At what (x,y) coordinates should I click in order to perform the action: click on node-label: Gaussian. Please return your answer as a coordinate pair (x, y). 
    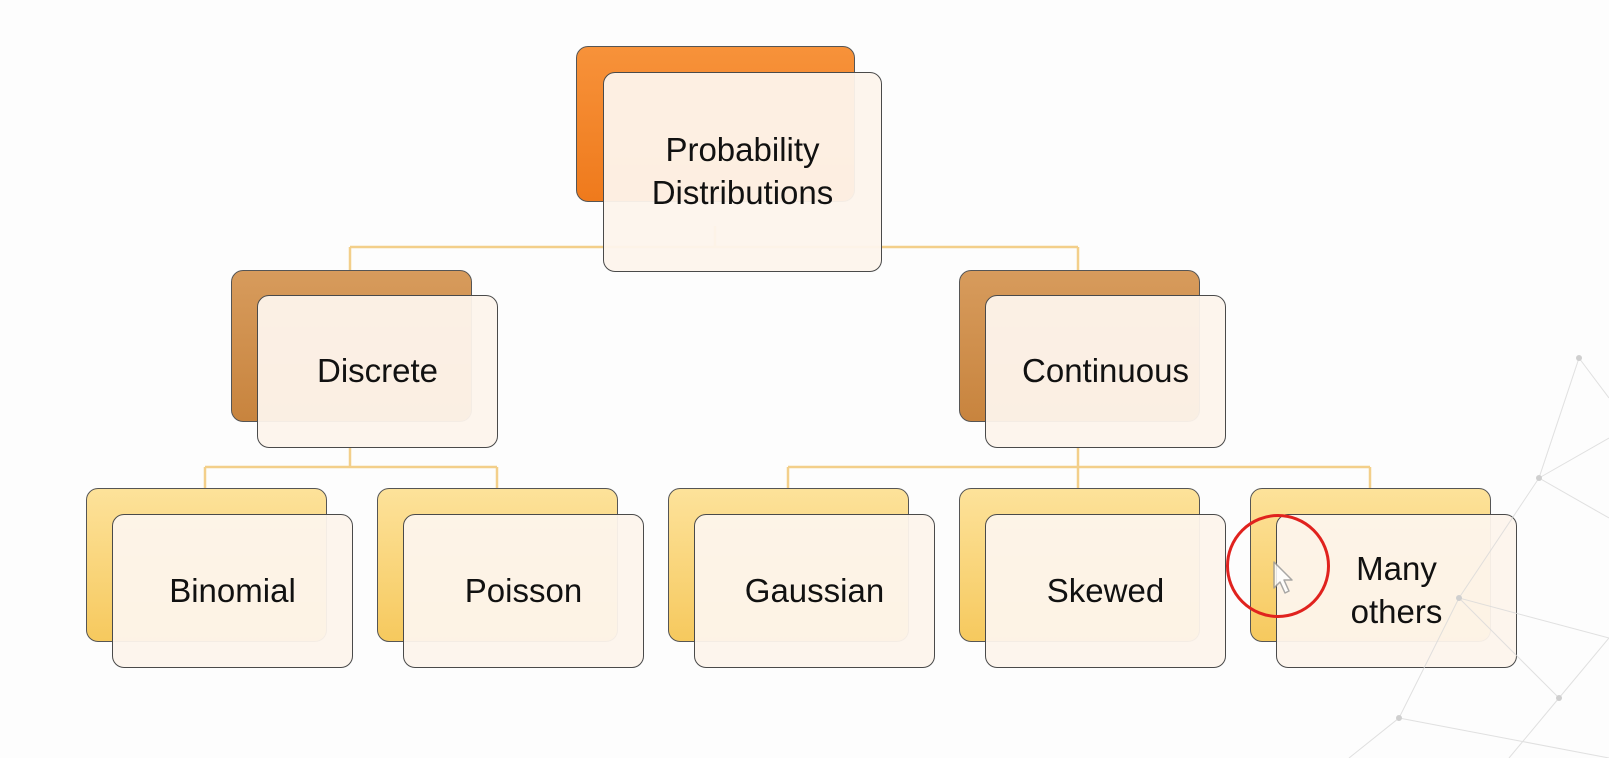
    Looking at the image, I should click on (814, 590).